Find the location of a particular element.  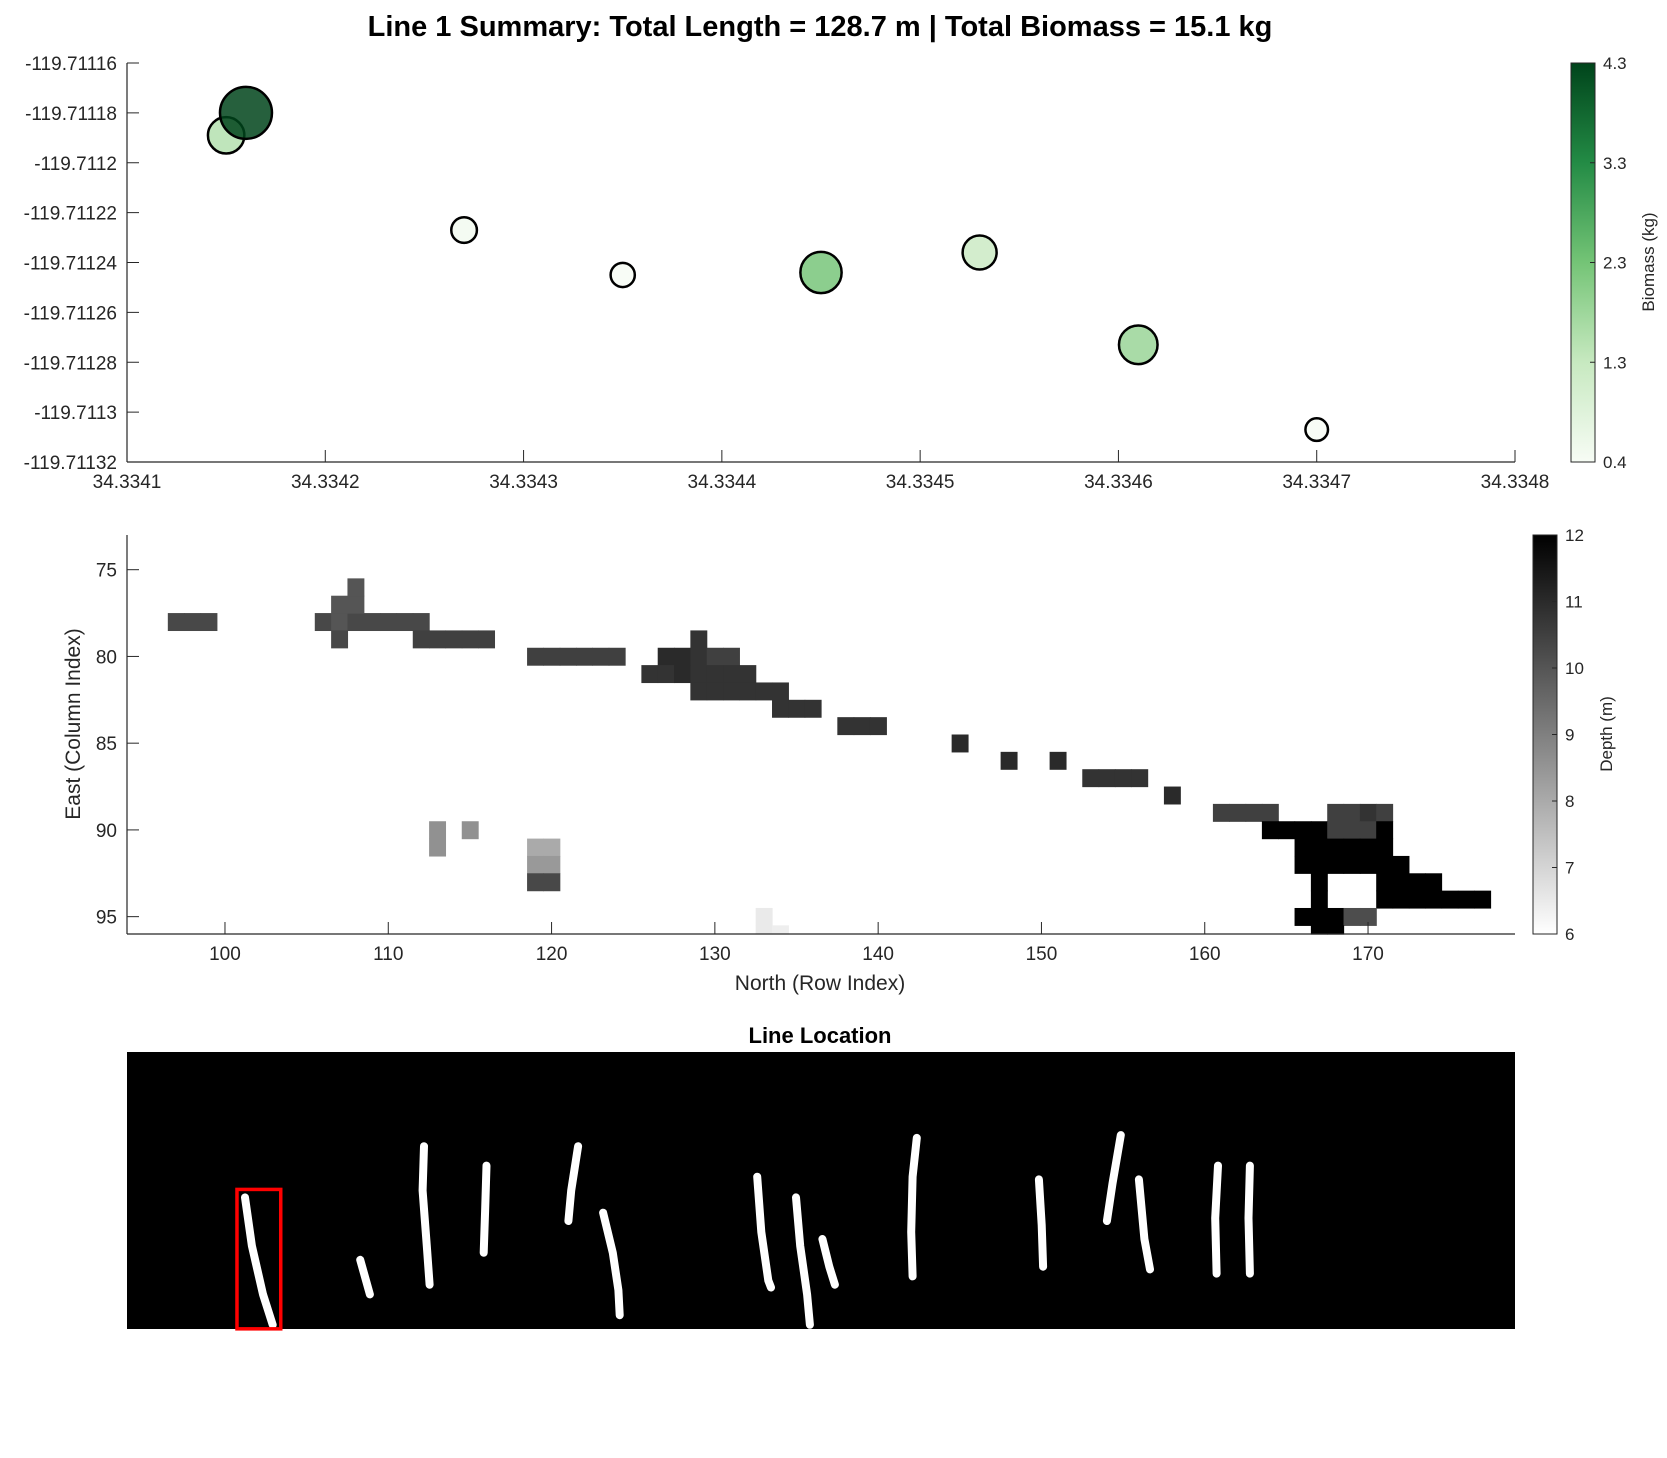

selected-line-box is located at coordinates (259, 1259).